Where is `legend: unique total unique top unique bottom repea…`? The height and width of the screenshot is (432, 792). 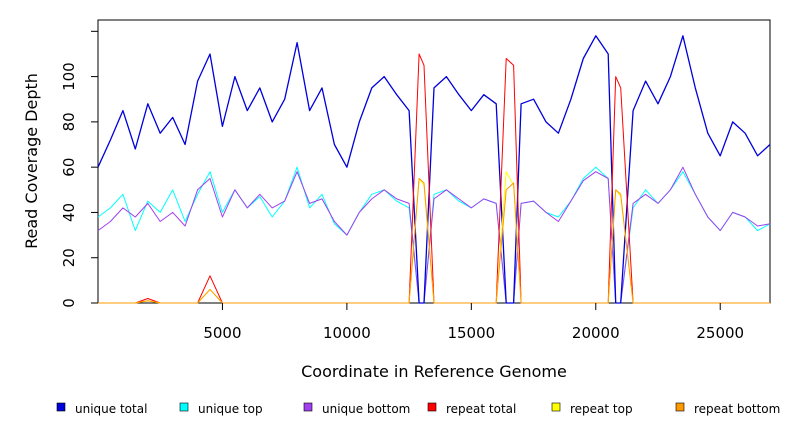
legend: unique total unique top unique bottom repea… is located at coordinates (418, 409).